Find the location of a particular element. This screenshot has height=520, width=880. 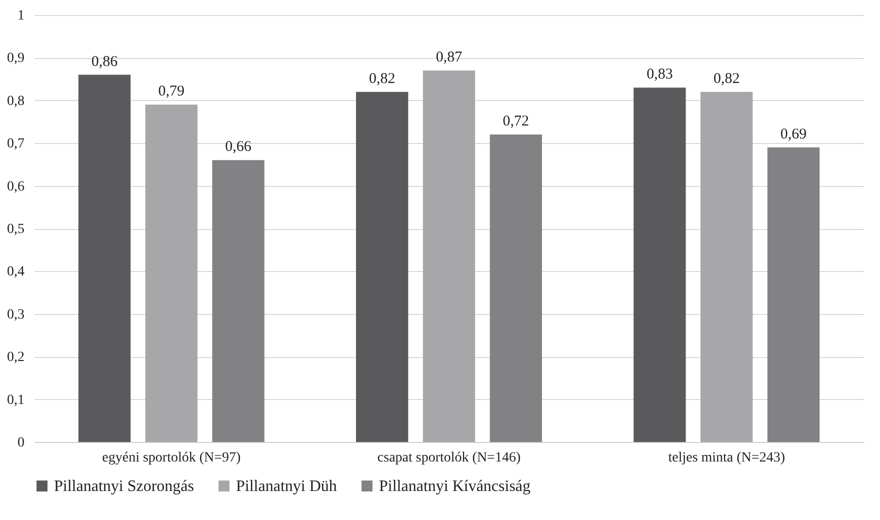

y-tick-label: 0,2 is located at coordinates (15, 358).